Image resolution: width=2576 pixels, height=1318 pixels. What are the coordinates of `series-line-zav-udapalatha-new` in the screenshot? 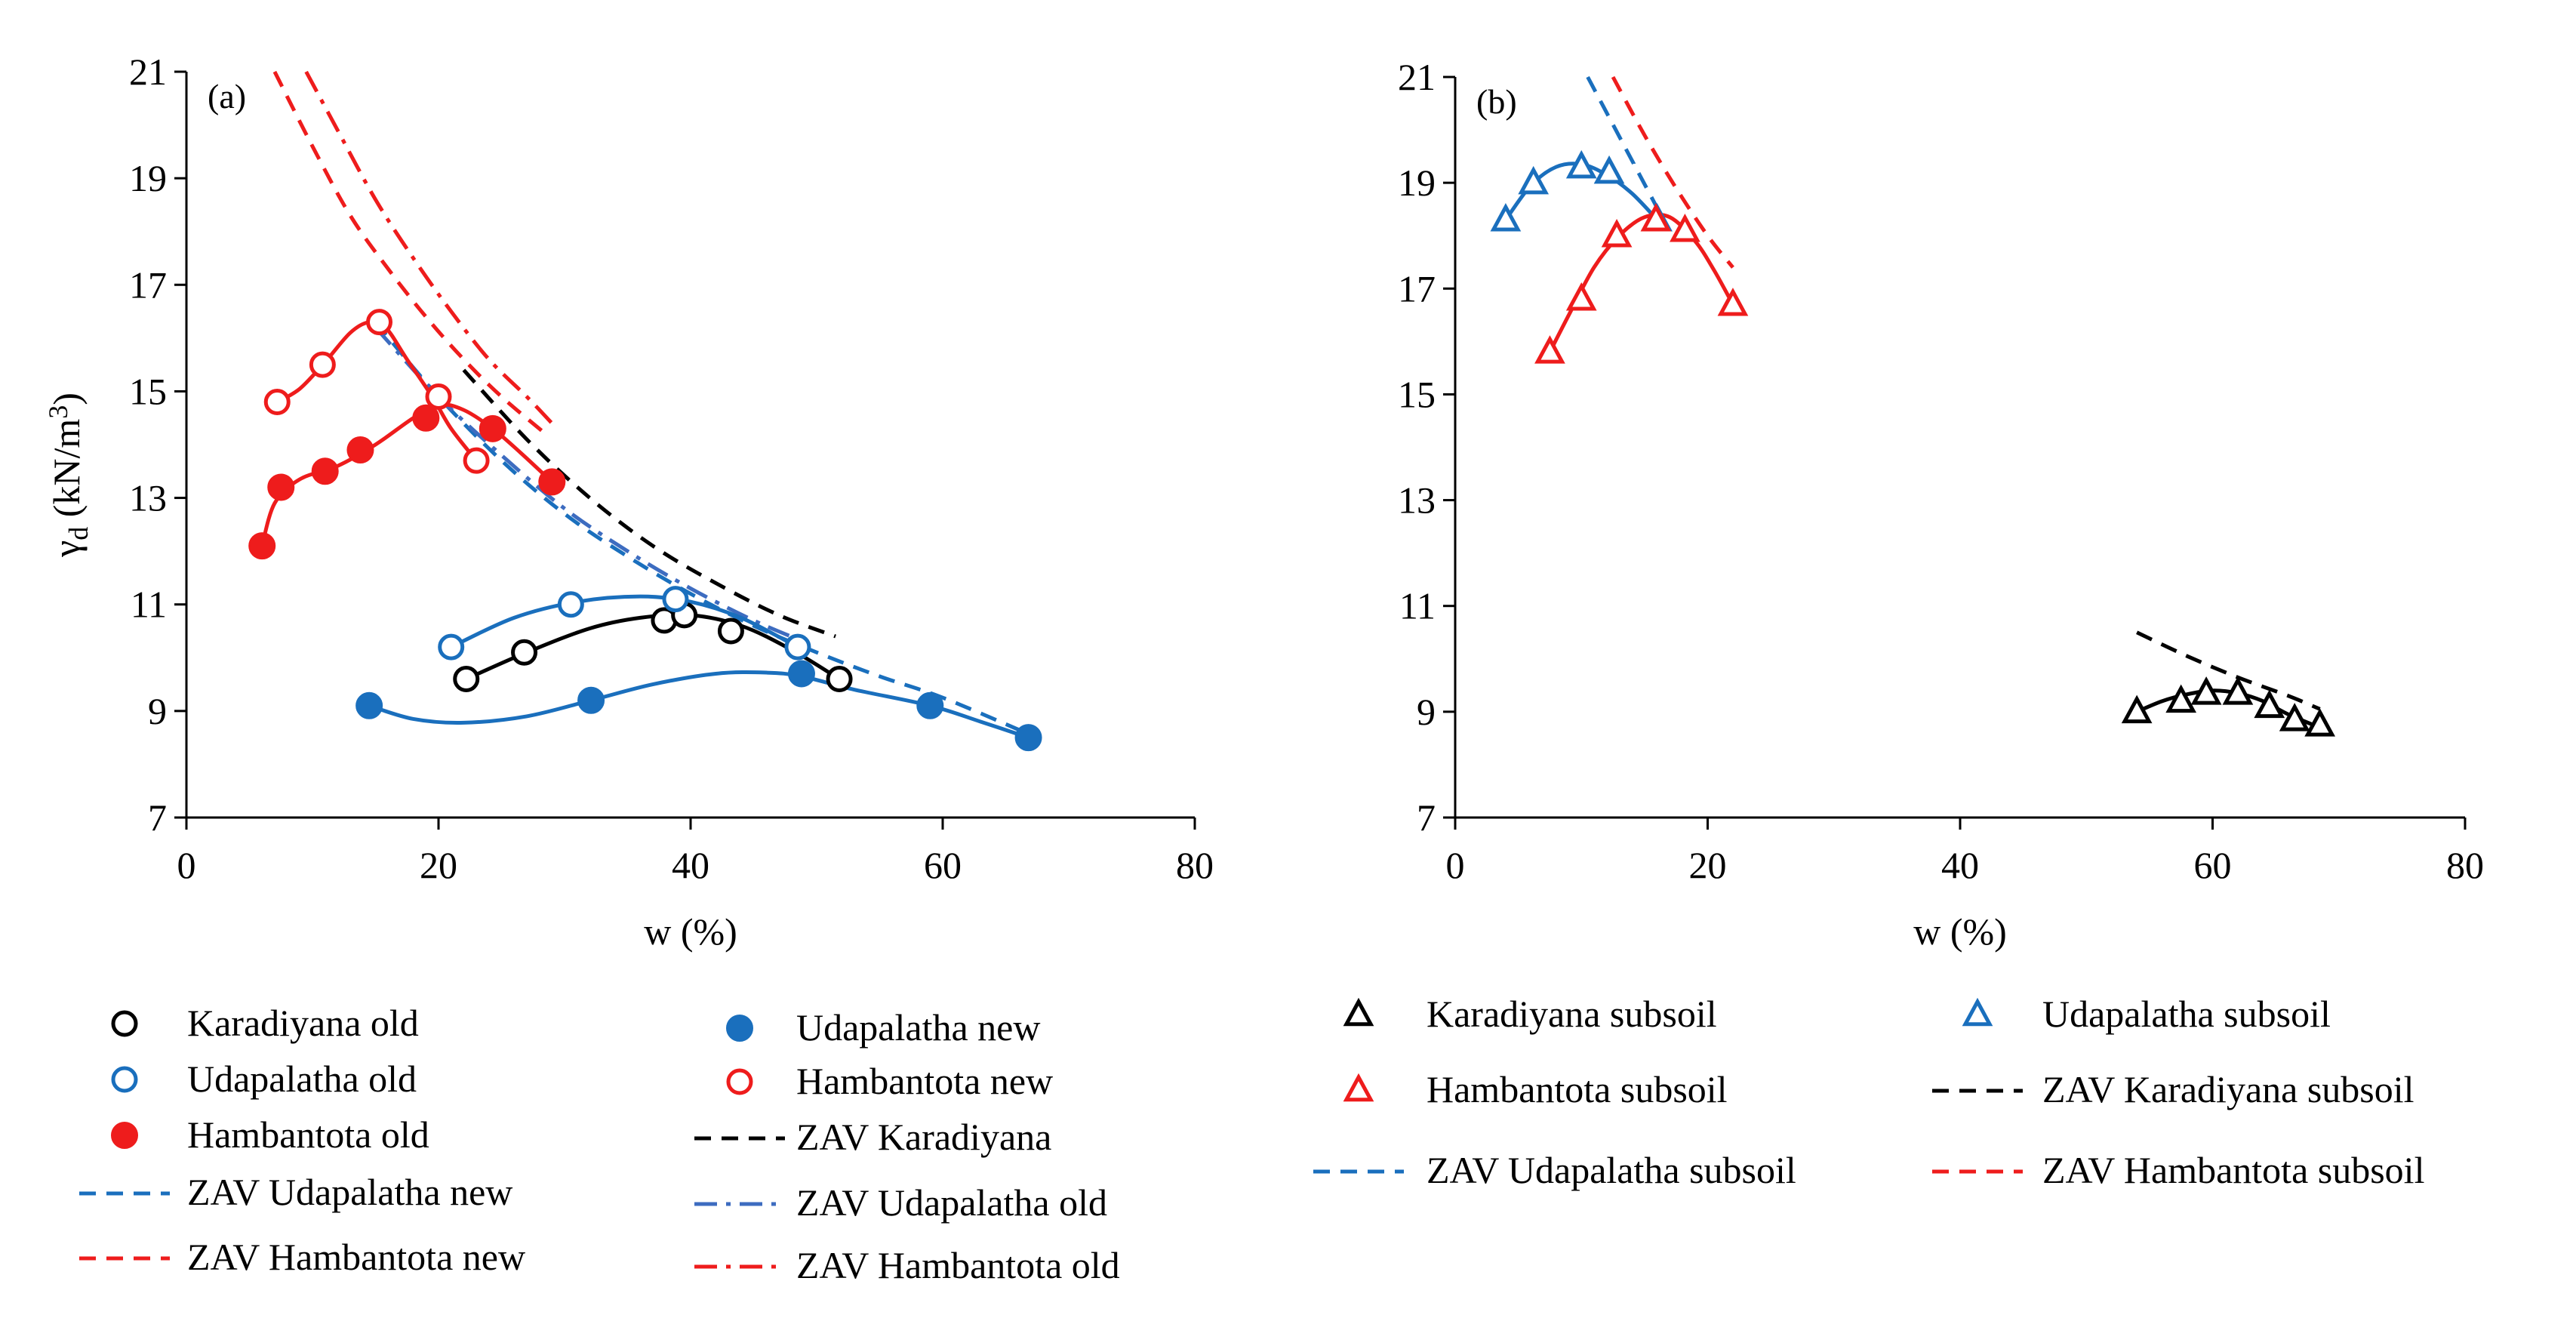 It's located at (703, 529).